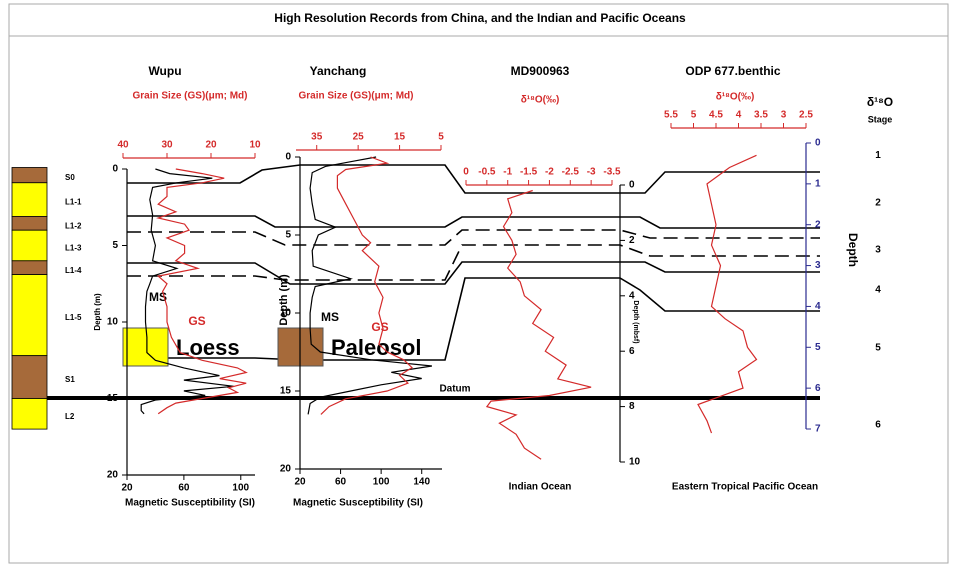 Image resolution: width=959 pixels, height=572 pixels. Describe the element at coordinates (632, 351) in the screenshot. I see `depth-tick-label: 6` at that location.